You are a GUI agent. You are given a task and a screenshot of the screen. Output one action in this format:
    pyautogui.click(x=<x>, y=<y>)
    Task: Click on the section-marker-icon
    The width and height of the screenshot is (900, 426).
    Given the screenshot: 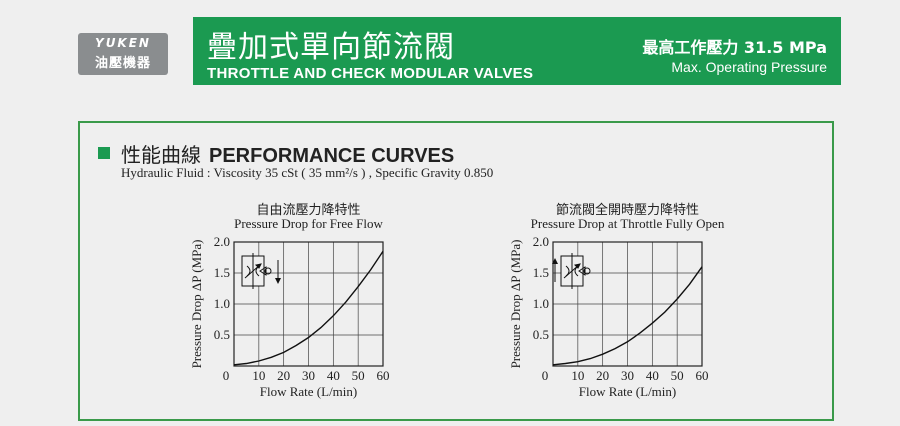 What is the action you would take?
    pyautogui.click(x=104, y=153)
    